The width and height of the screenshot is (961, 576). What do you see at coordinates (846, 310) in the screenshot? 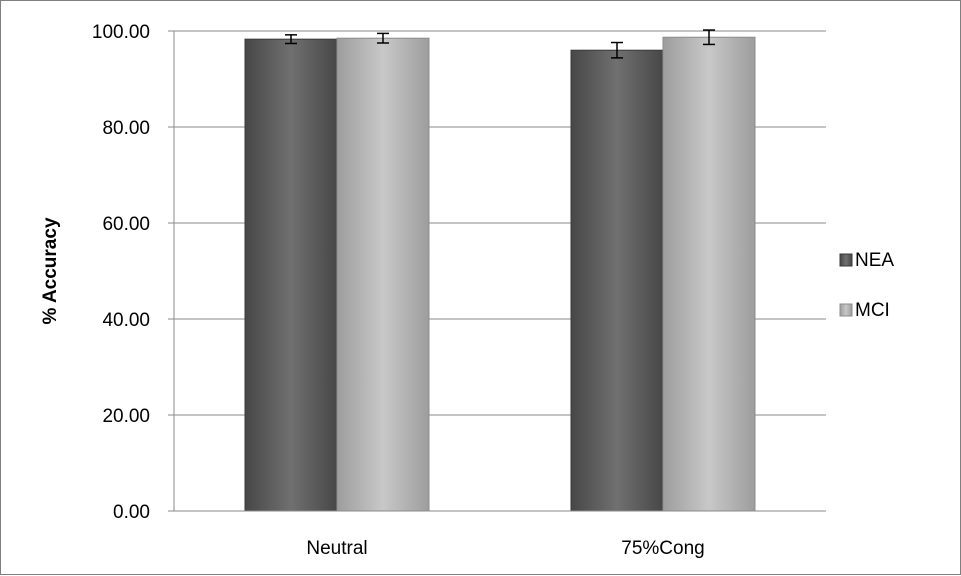
I see `legend-swatch-mci` at bounding box center [846, 310].